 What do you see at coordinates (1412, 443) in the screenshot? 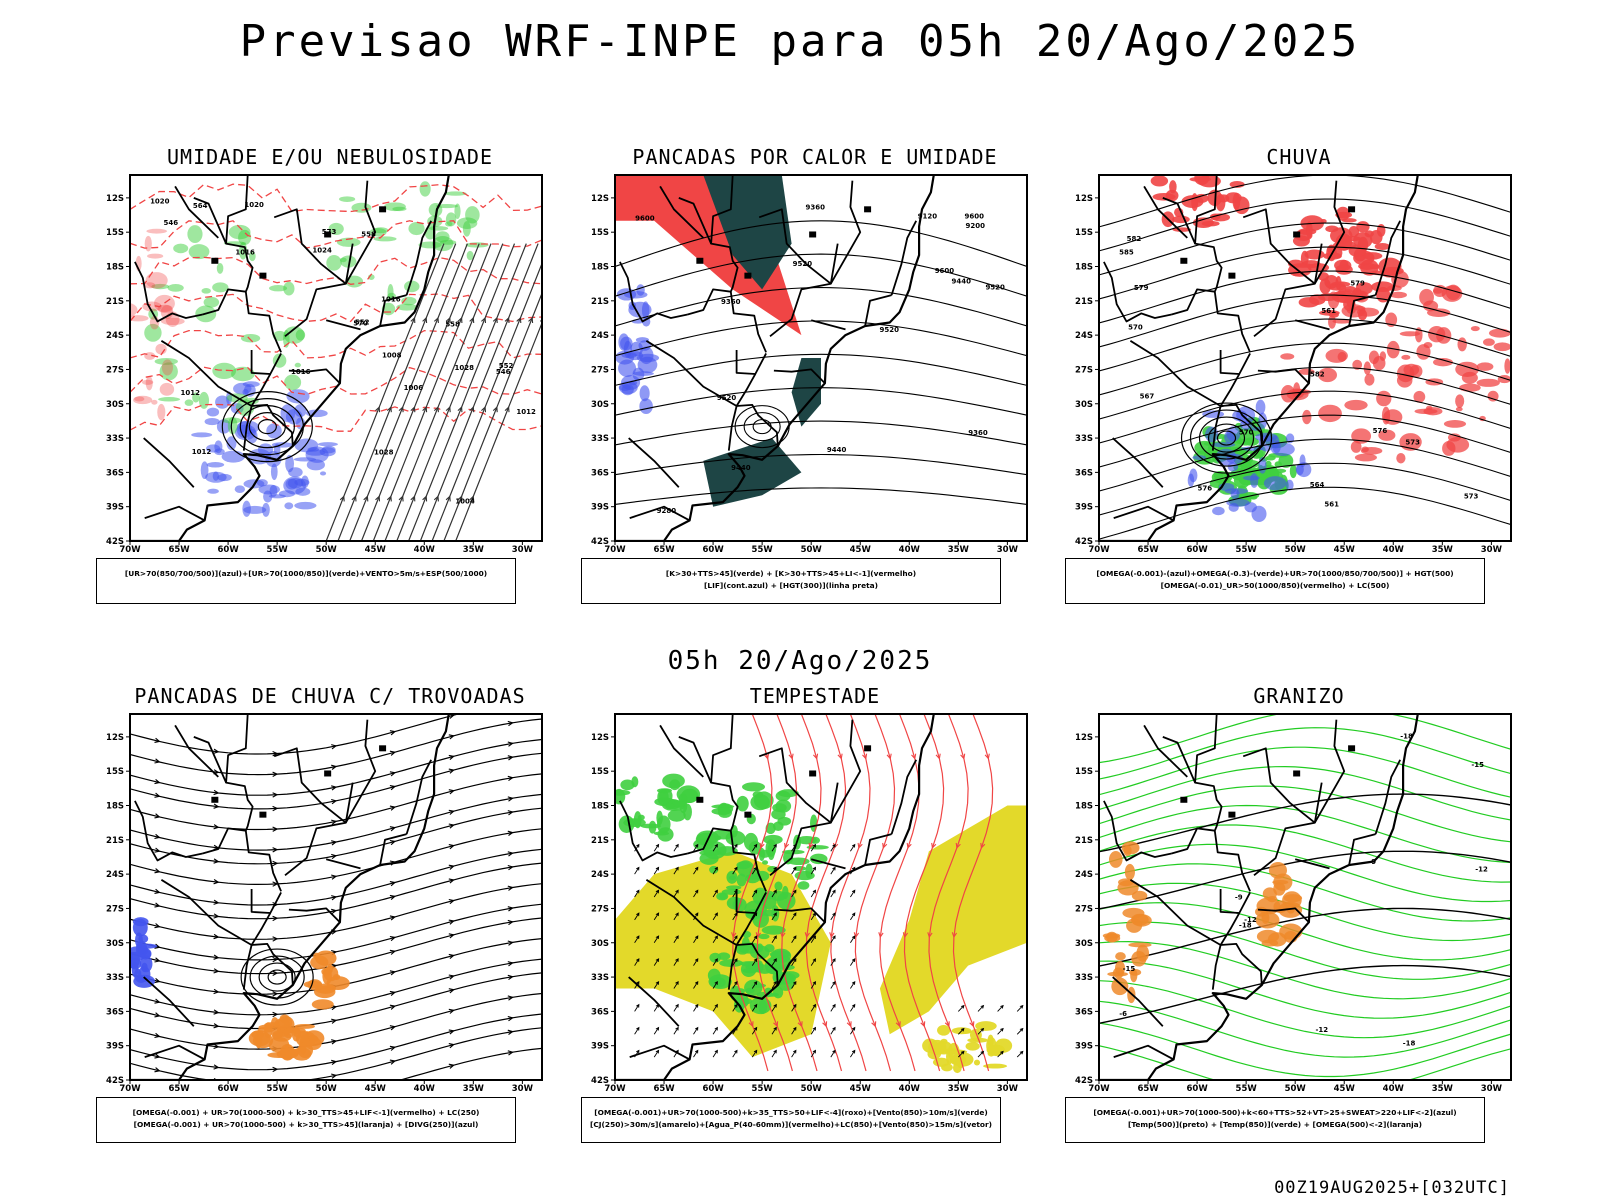
I see `contour-label: 573` at bounding box center [1412, 443].